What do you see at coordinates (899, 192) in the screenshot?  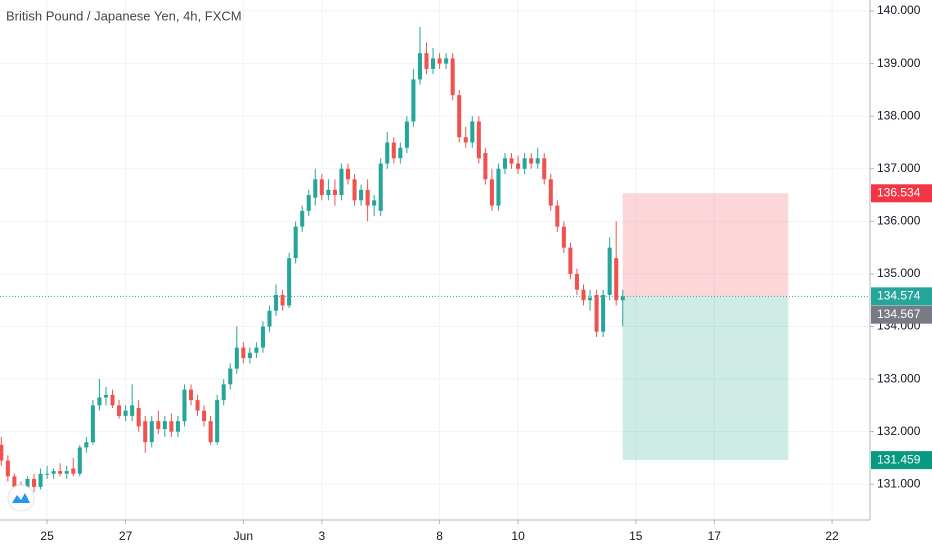 I see `price-tag-label: 136.534` at bounding box center [899, 192].